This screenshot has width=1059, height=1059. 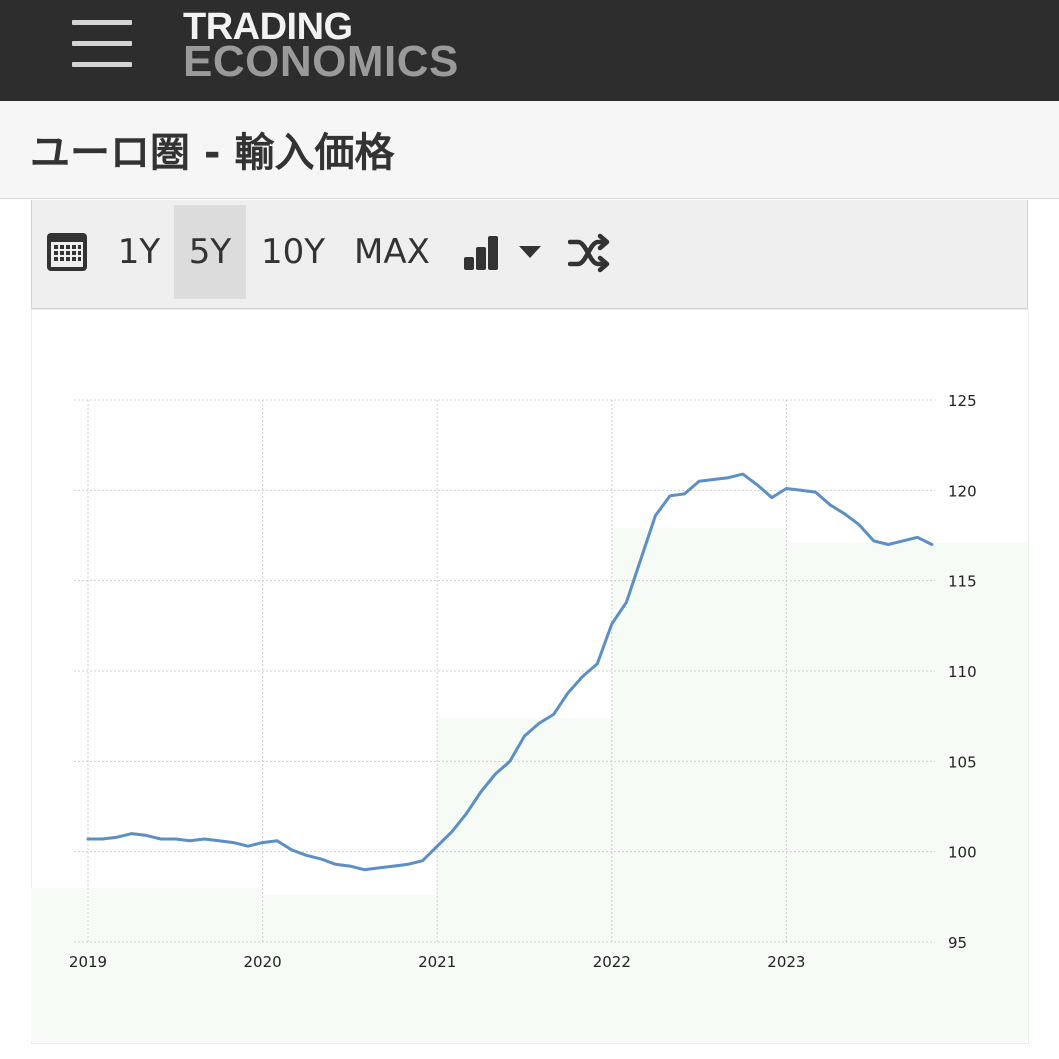 I want to click on y-tick-label: 120, so click(x=962, y=491).